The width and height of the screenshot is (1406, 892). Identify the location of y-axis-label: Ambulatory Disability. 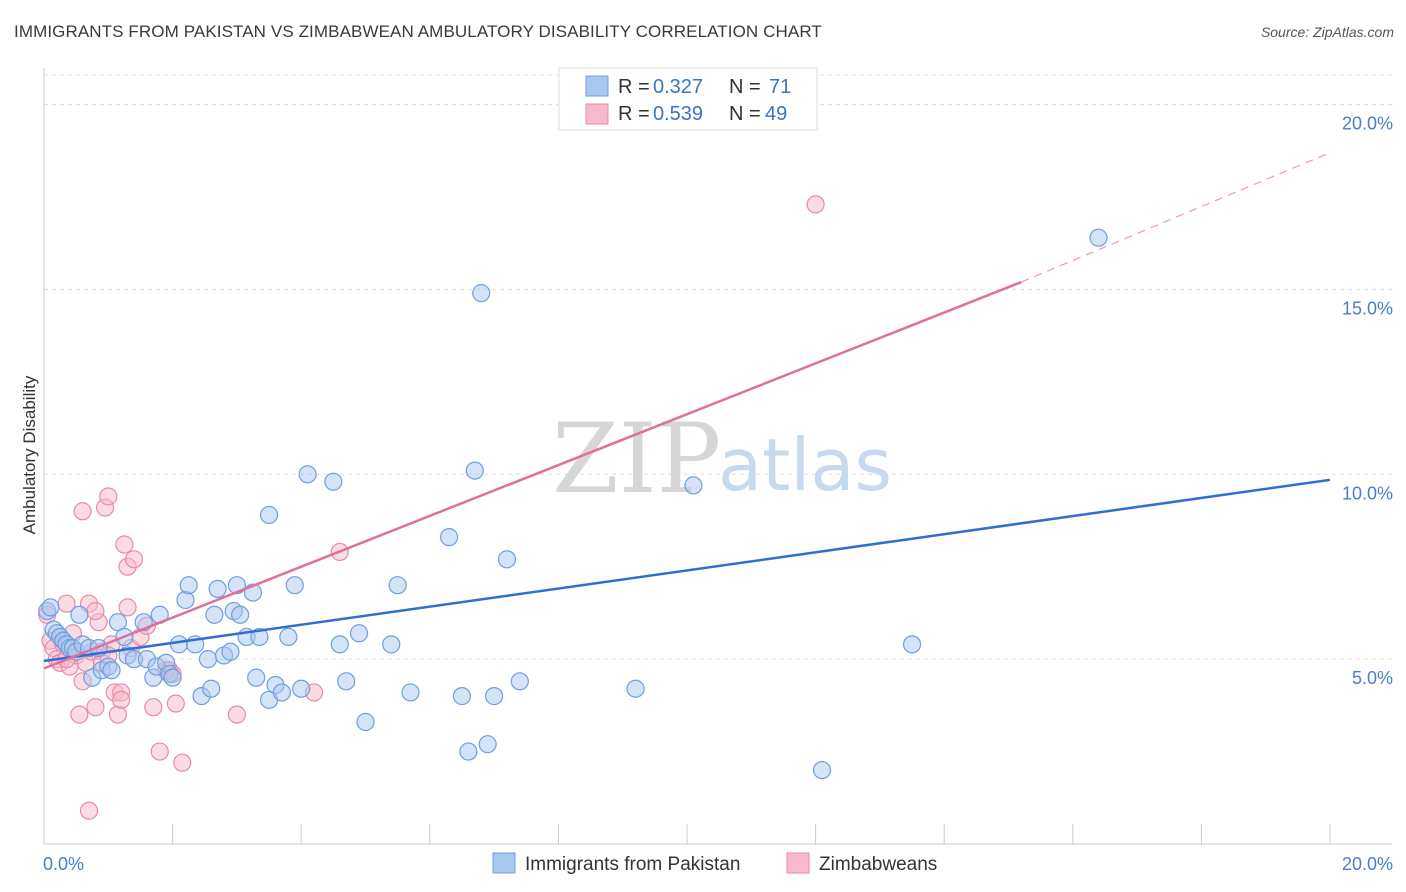
(29, 454).